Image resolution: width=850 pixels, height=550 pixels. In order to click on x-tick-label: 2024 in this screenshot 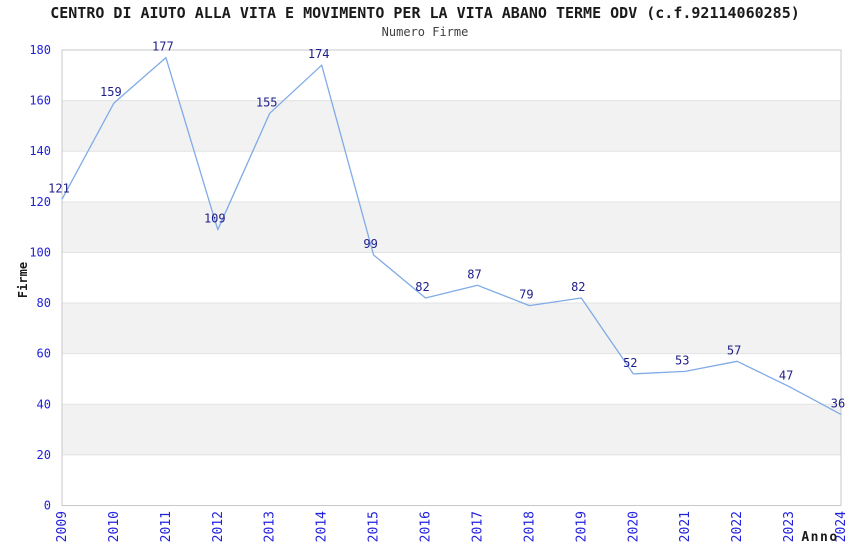, I will do `click(841, 526)`.